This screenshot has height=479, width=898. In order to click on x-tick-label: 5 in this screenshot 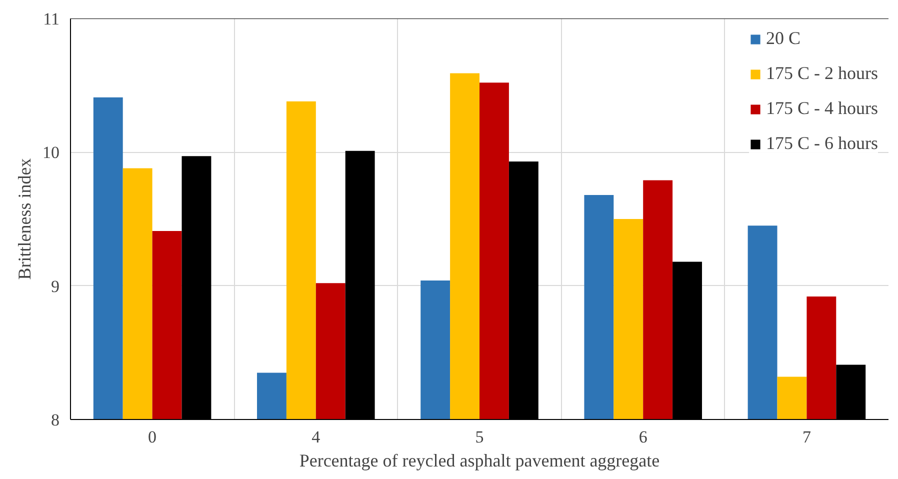, I will do `click(479, 437)`.